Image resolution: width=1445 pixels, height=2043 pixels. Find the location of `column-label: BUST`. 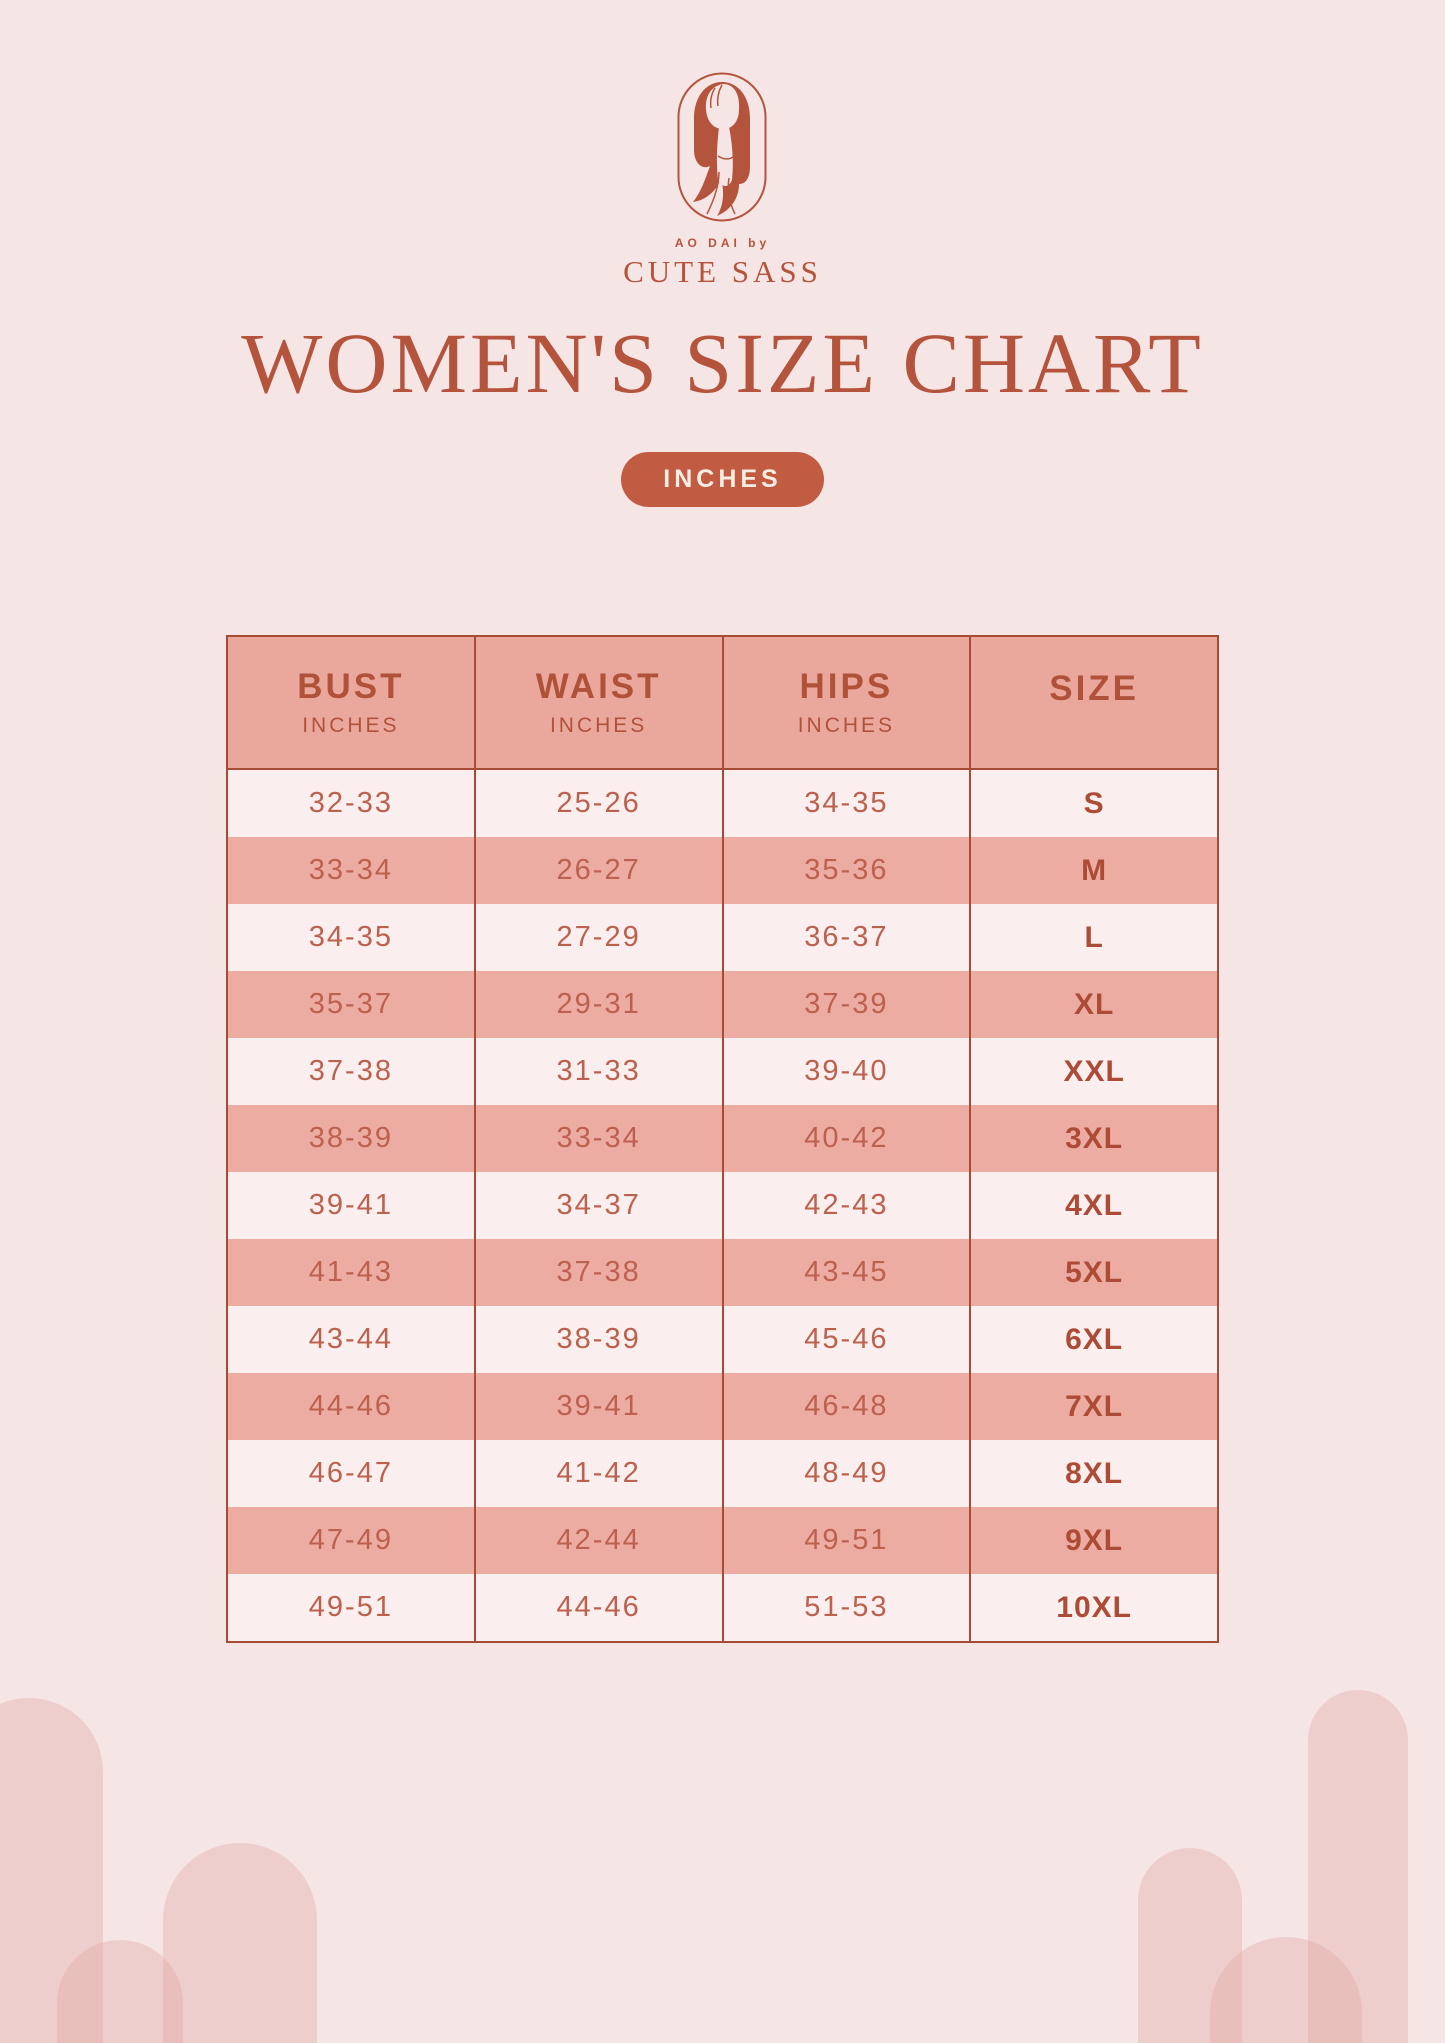

column-label: BUST is located at coordinates (351, 686).